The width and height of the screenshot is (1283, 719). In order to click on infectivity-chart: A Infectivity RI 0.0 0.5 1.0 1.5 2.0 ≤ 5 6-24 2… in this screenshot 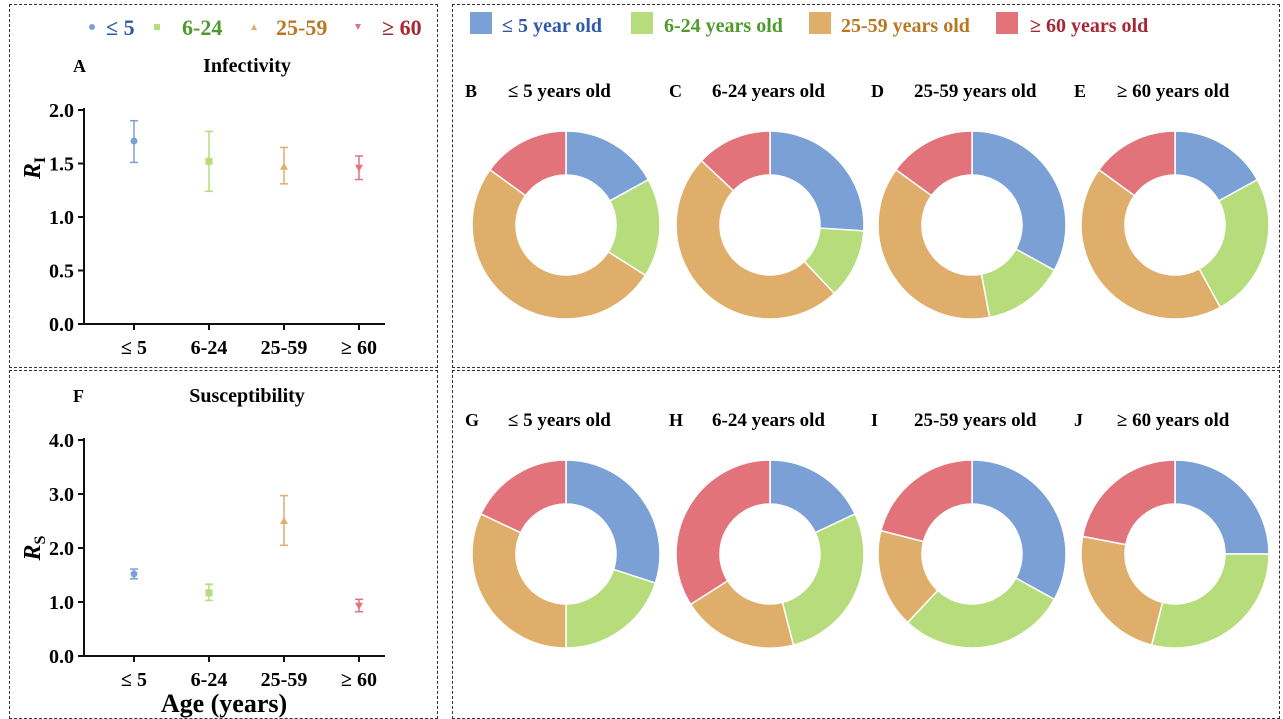, I will do `click(202, 207)`.